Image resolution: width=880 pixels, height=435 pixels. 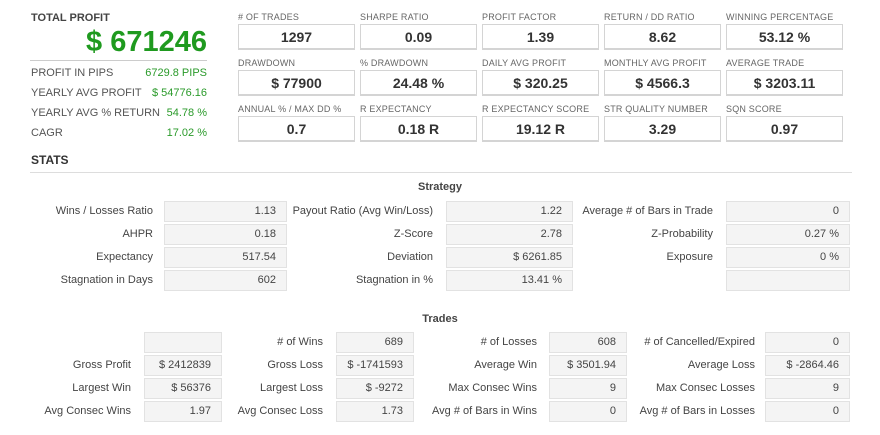 What do you see at coordinates (440, 187) in the screenshot?
I see `strategy-heading: Strategy` at bounding box center [440, 187].